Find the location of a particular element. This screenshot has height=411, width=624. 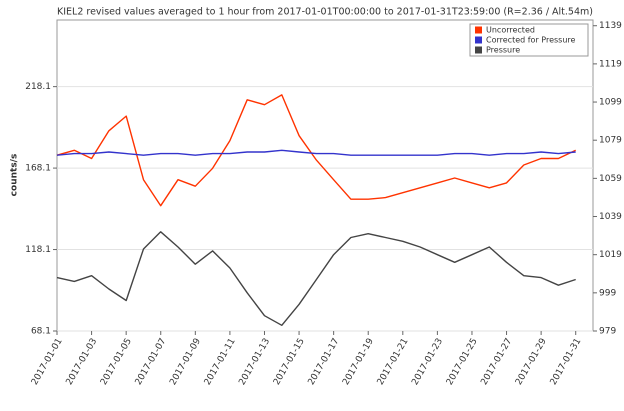

x-tick-label: 2017-01-29 is located at coordinates (531, 362).